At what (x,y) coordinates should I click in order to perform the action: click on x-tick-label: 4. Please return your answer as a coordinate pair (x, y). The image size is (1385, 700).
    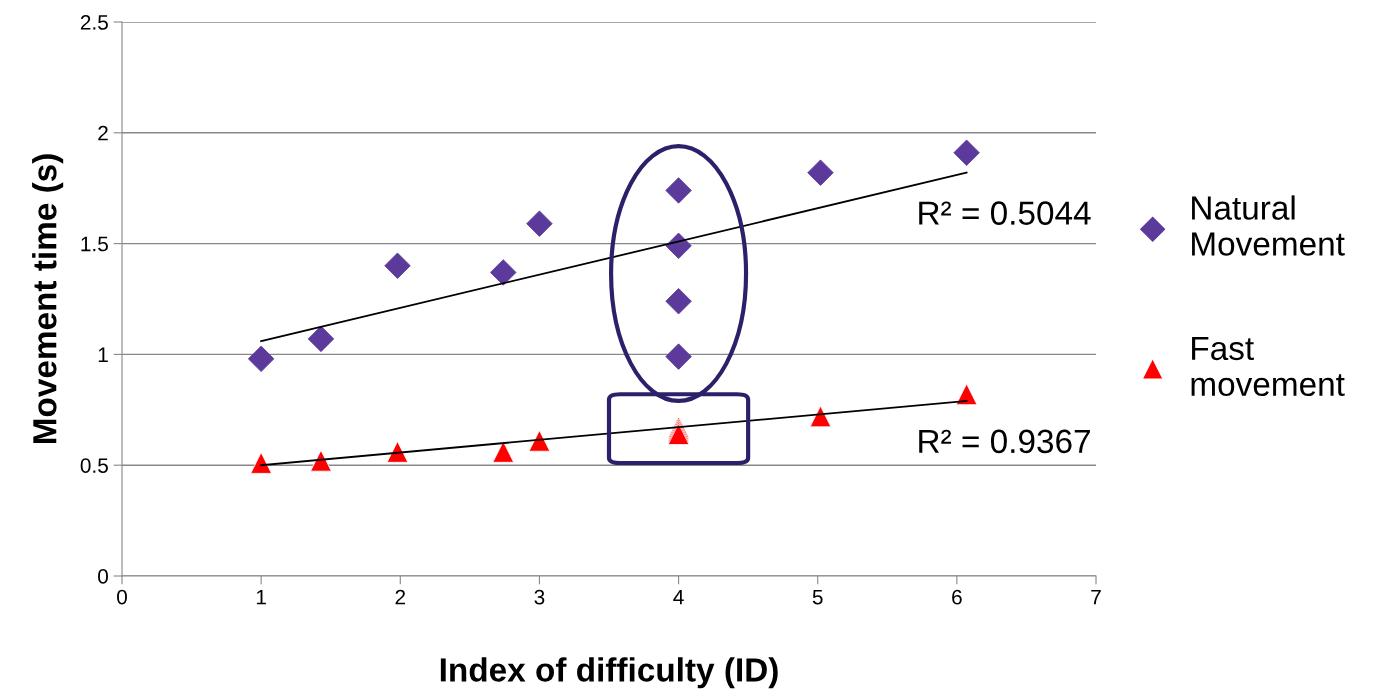
    Looking at the image, I should click on (678, 597).